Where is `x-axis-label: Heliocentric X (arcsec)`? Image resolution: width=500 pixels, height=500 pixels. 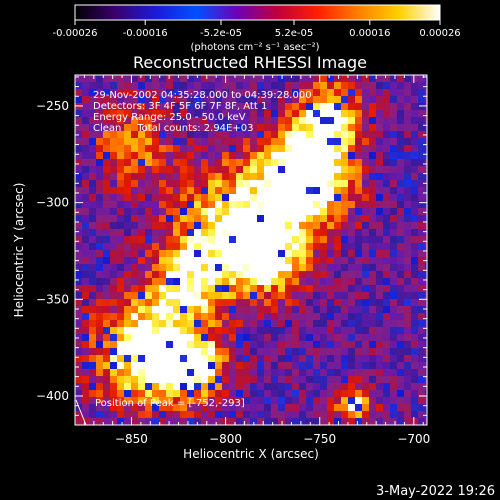 x-axis-label: Heliocentric X (arcsec) is located at coordinates (251, 454).